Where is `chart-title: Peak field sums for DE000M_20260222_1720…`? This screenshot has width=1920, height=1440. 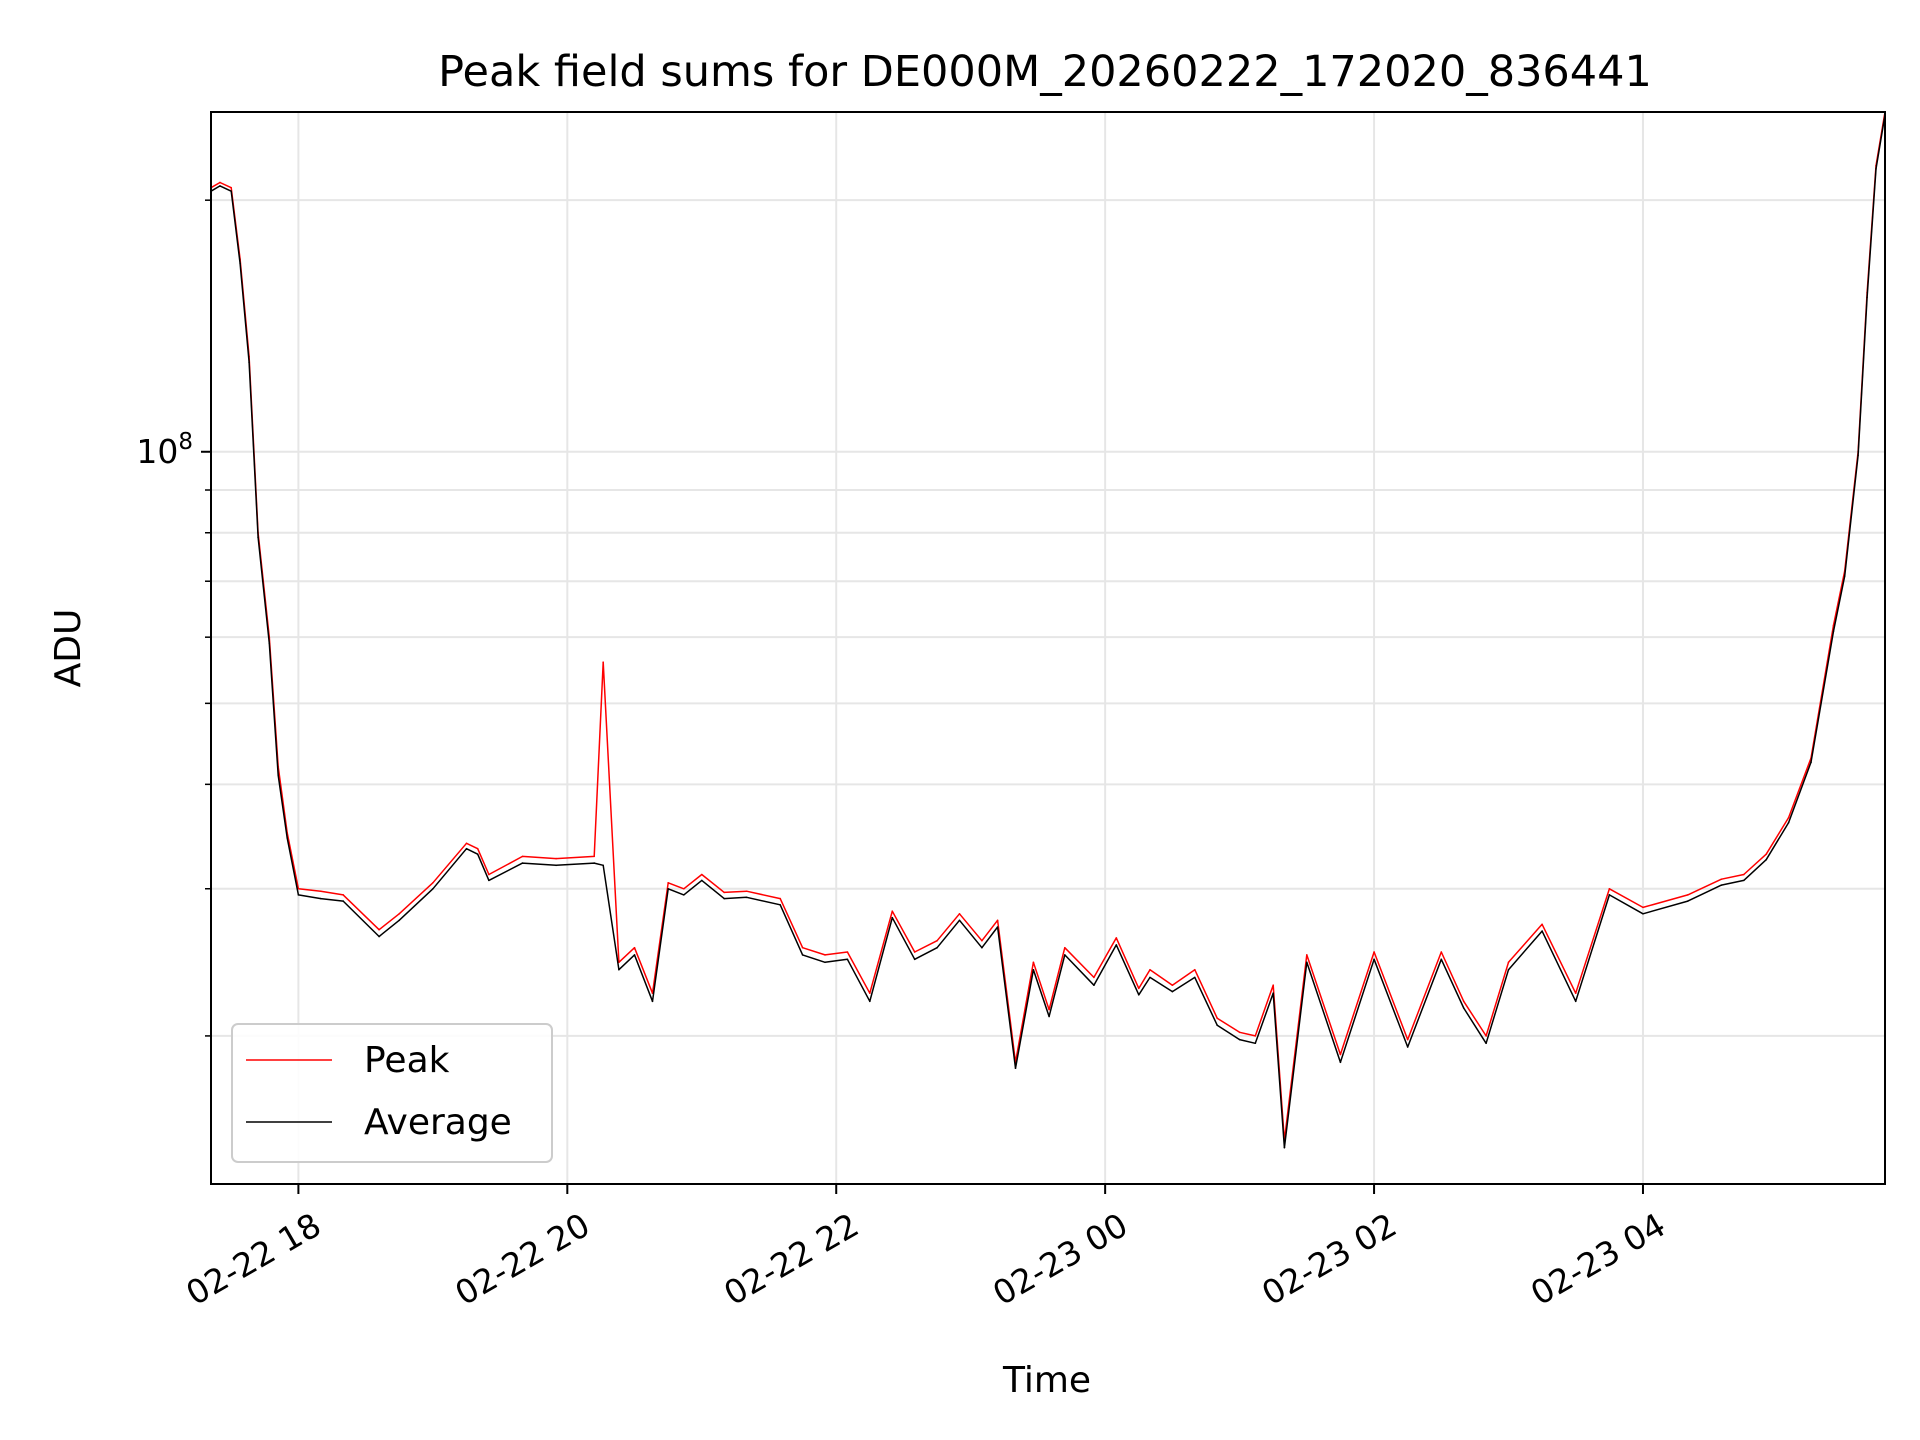 chart-title: Peak field sums for DE000M_20260222_1720… is located at coordinates (1045, 72).